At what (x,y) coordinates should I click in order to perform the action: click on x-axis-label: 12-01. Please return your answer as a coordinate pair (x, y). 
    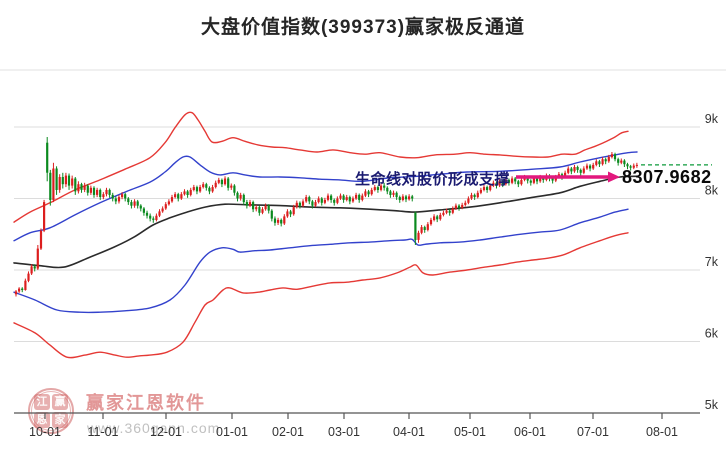
    Looking at the image, I should click on (166, 432).